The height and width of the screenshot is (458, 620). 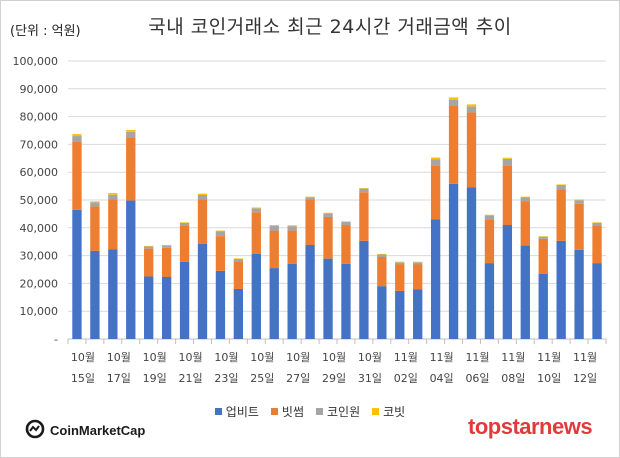 I want to click on x-tick-label-day: 02일, so click(x=406, y=378).